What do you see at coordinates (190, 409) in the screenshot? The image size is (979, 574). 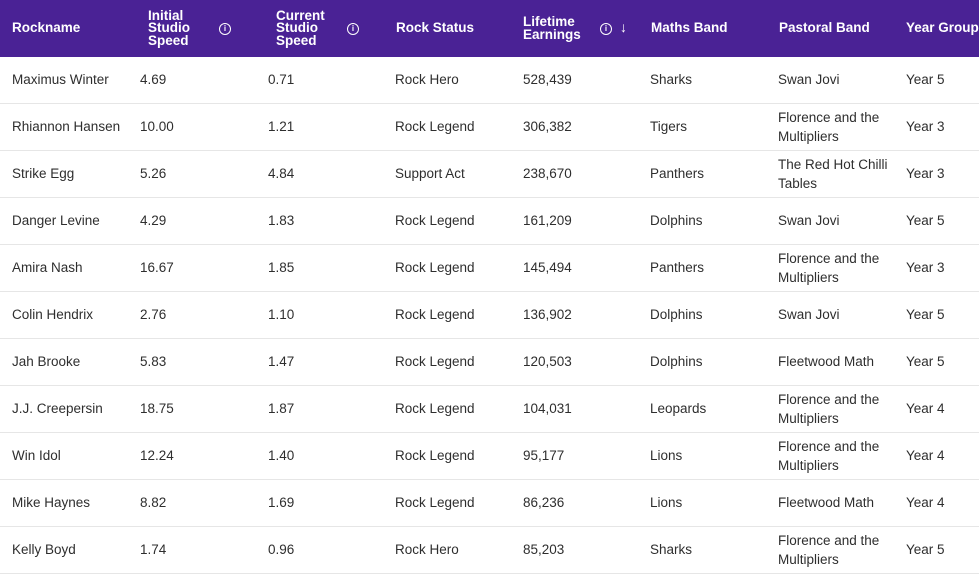 I see `cell-initial-speed: 18.75` at bounding box center [190, 409].